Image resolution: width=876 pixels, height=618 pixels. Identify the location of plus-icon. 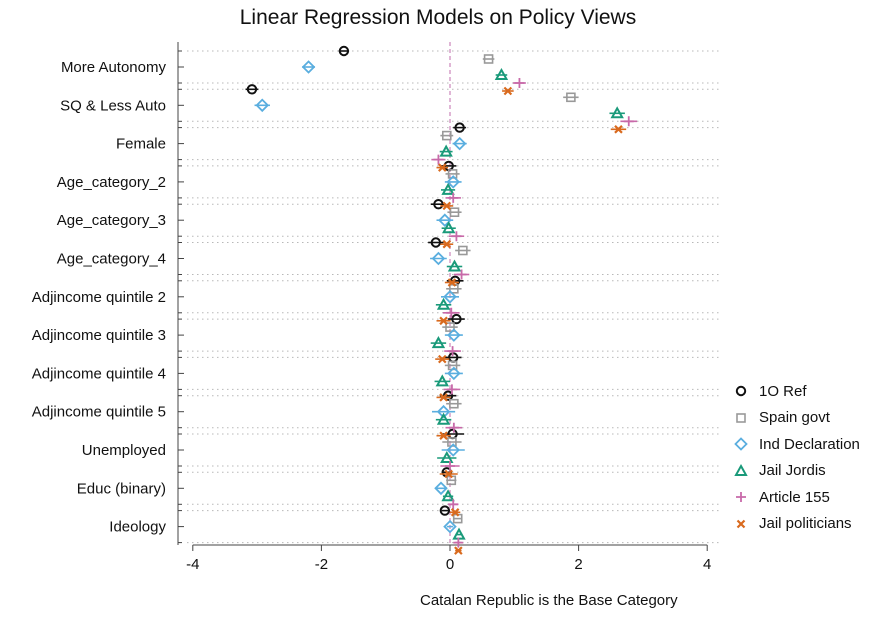
(741, 497).